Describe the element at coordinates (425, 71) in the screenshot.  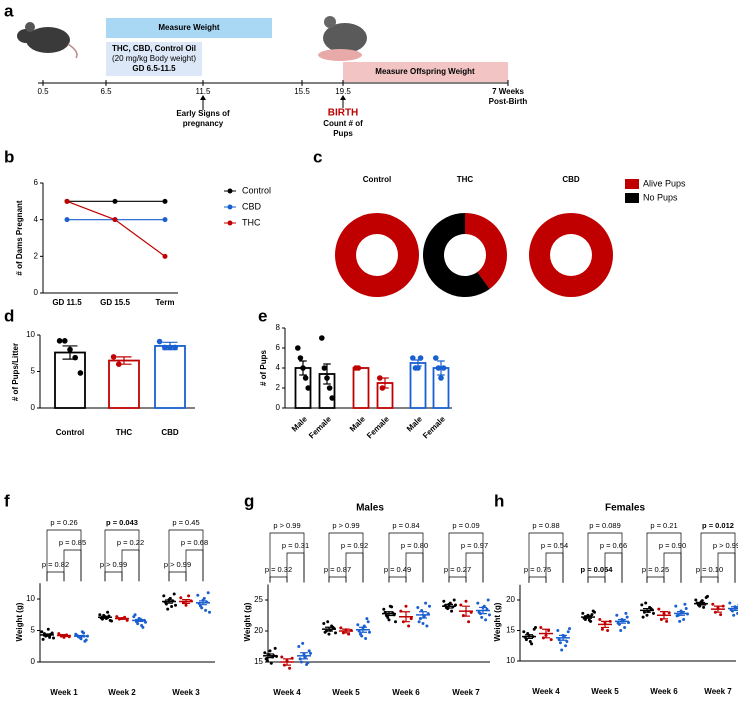
I see `box-label: Measure Offspring Weight` at that location.